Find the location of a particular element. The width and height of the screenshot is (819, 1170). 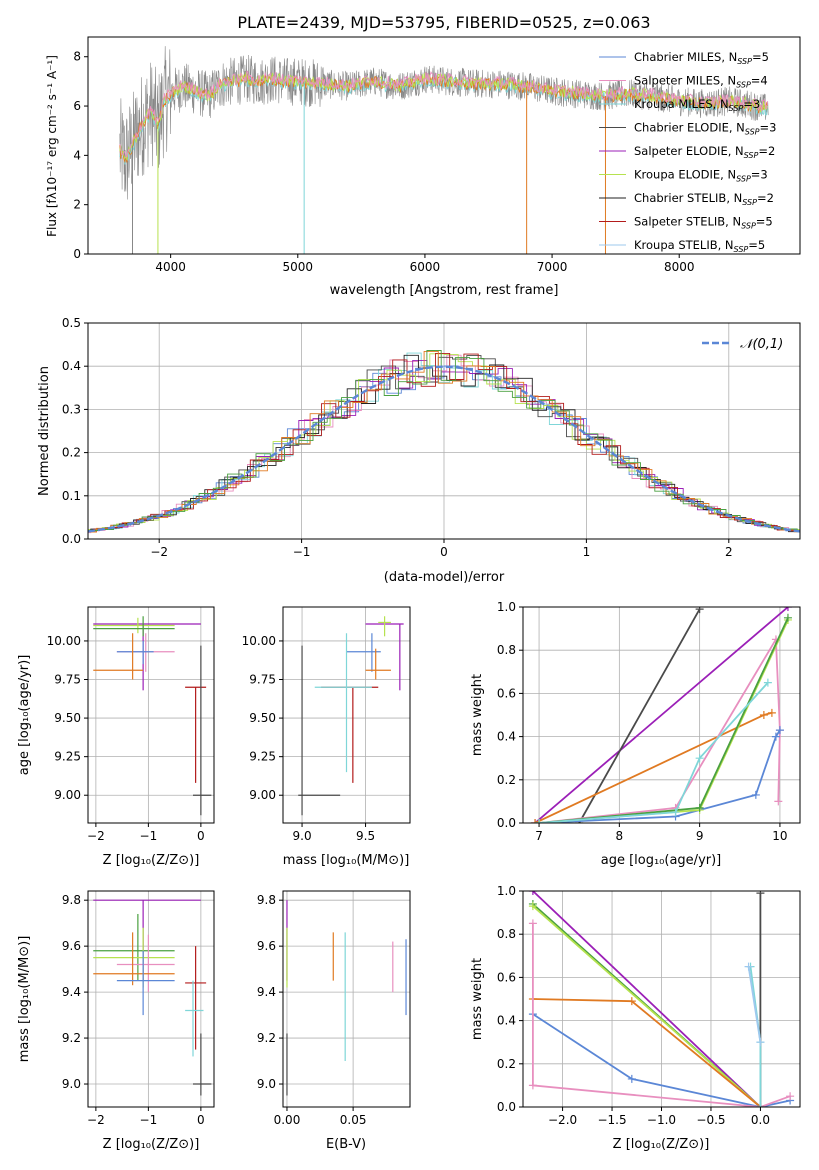

mass-z-ticks: −2 −1 0 9.0 9.2 9.4 9.6 9.8 is located at coordinates (133, 1010).